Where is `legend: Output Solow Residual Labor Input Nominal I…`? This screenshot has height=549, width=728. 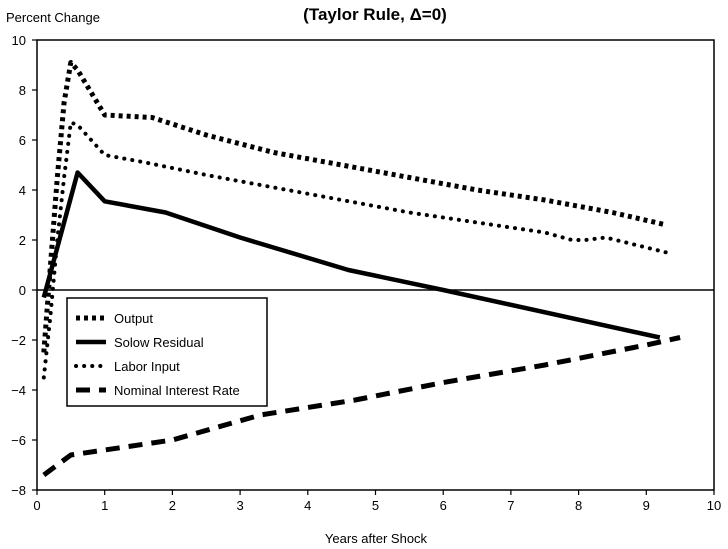
legend: Output Solow Residual Labor Input Nominal I… is located at coordinates (167, 352).